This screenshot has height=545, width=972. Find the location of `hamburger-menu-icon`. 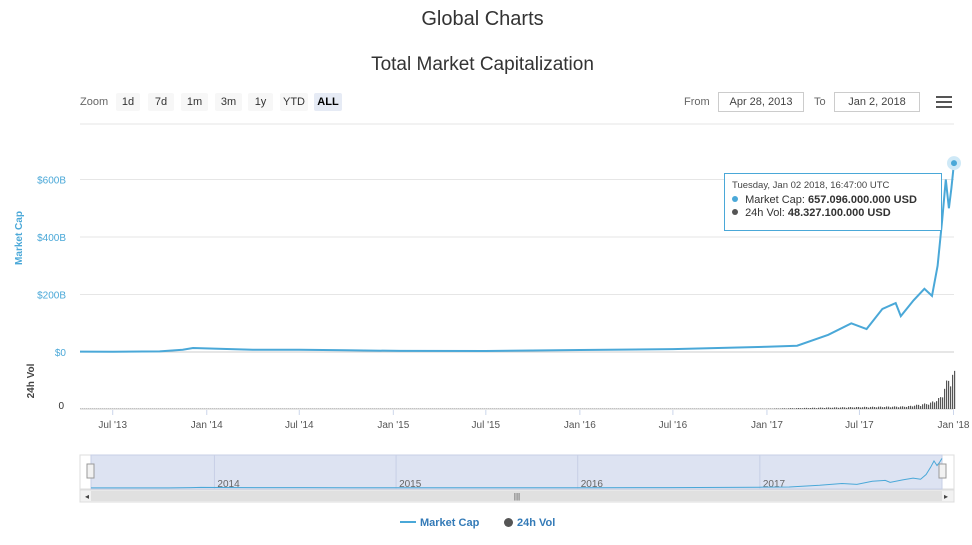

hamburger-menu-icon is located at coordinates (944, 103).